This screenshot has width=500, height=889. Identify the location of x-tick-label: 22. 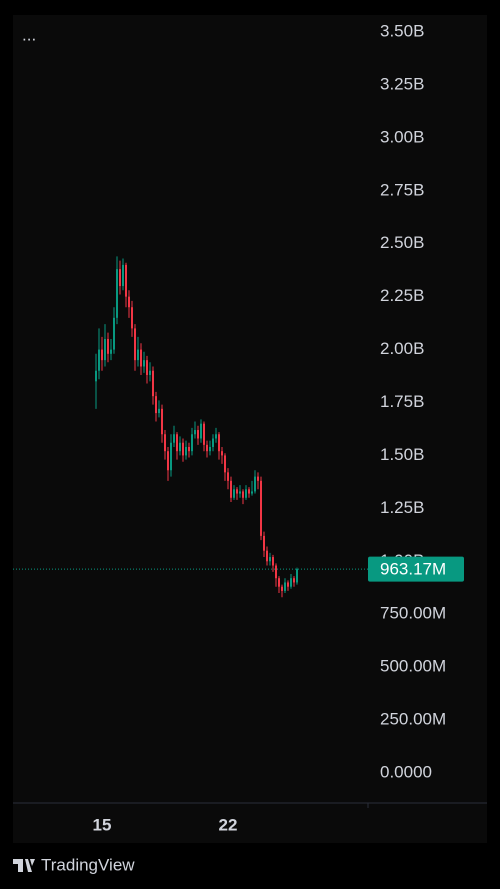
(228, 824).